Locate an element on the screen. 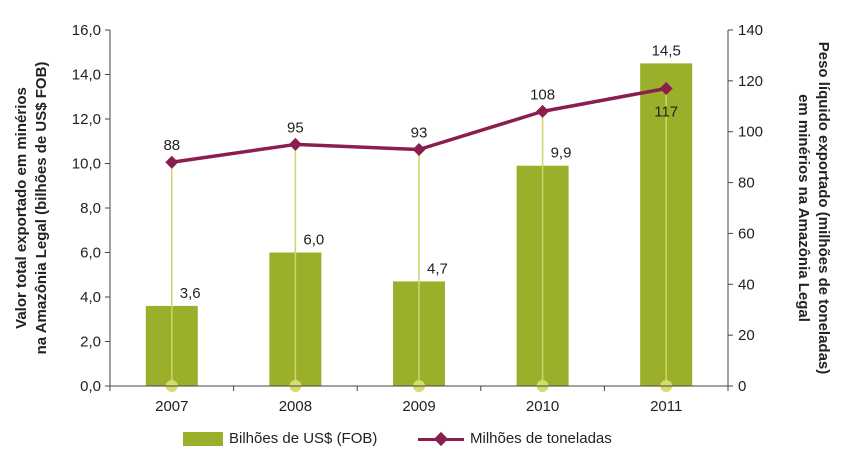 The image size is (845, 469). line-series-layer is located at coordinates (419, 125).